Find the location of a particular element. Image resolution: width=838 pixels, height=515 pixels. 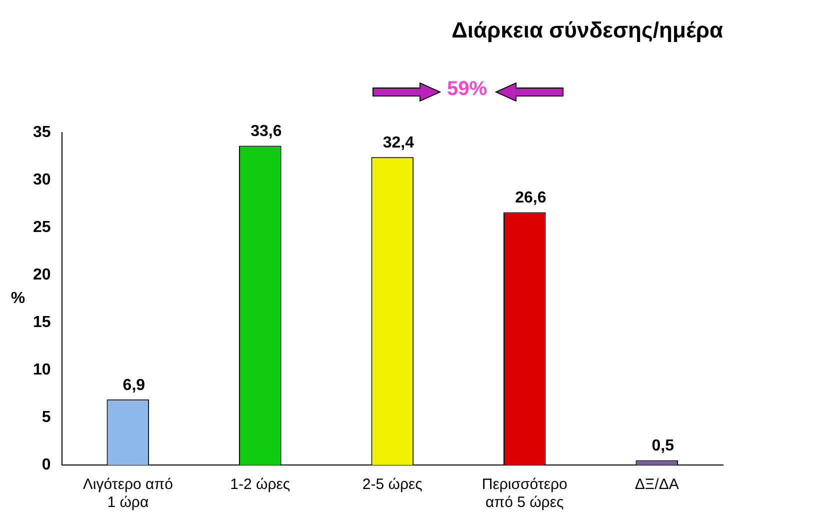

y-tick-label: 5 is located at coordinates (46, 417).